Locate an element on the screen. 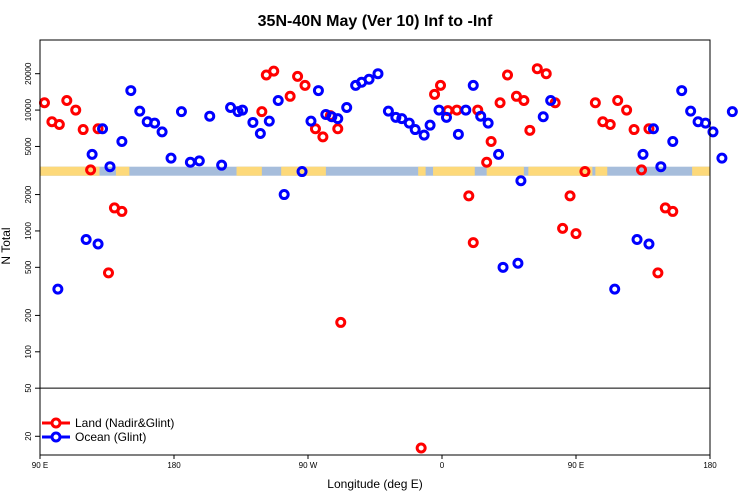 The height and width of the screenshot is (500, 750). legend: Land (Nadir&Glint) Ocean (Glint) is located at coordinates (108, 430).